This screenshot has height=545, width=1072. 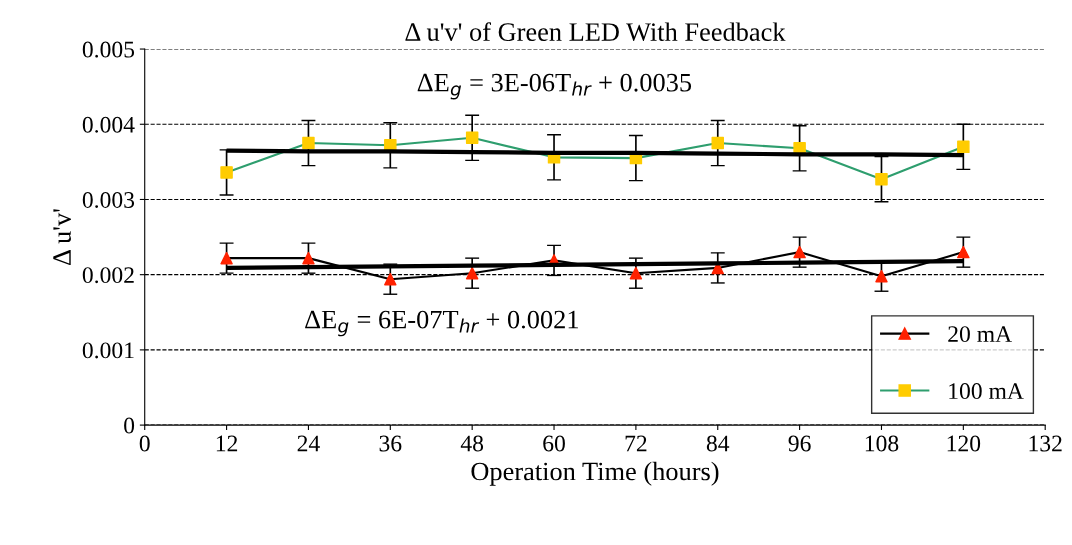 I want to click on legend-label: 100 mA, so click(x=986, y=391).